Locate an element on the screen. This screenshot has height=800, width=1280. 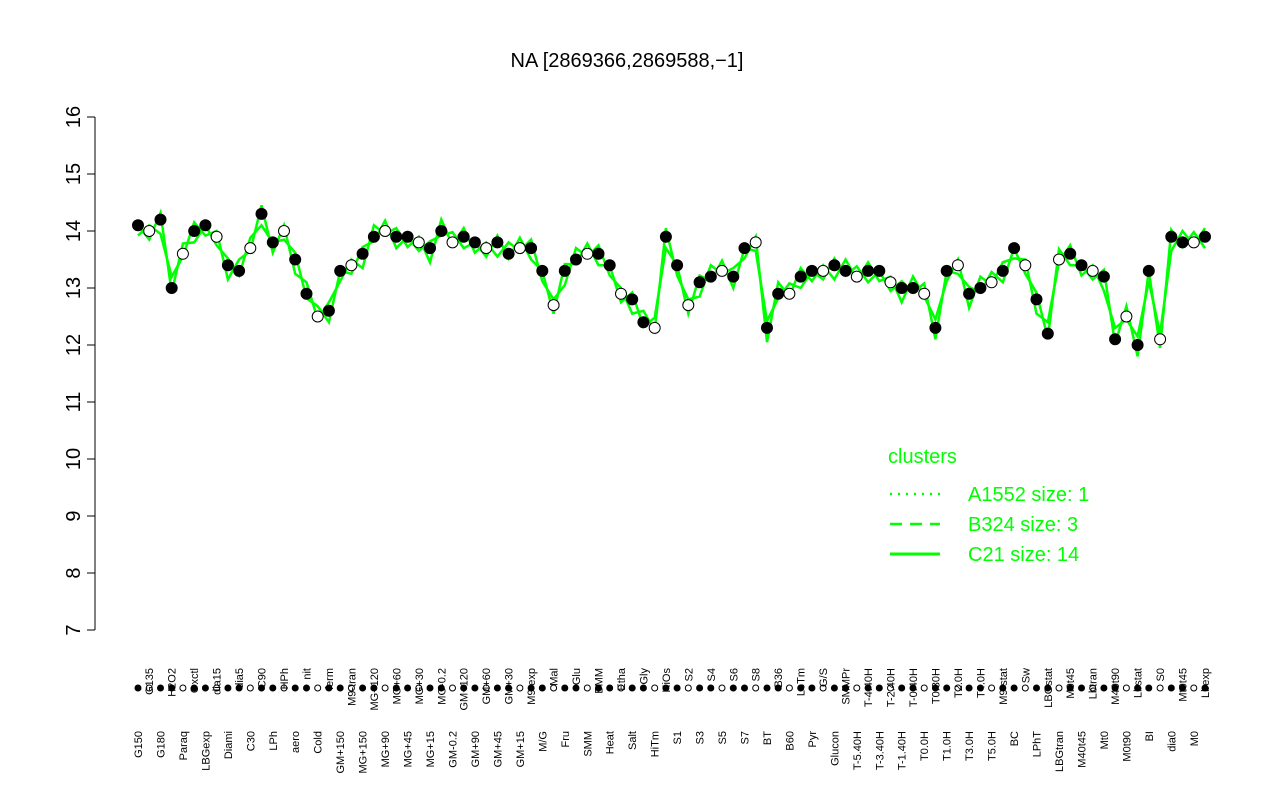
x-tick-label: GM+150 is located at coordinates (341, 752).